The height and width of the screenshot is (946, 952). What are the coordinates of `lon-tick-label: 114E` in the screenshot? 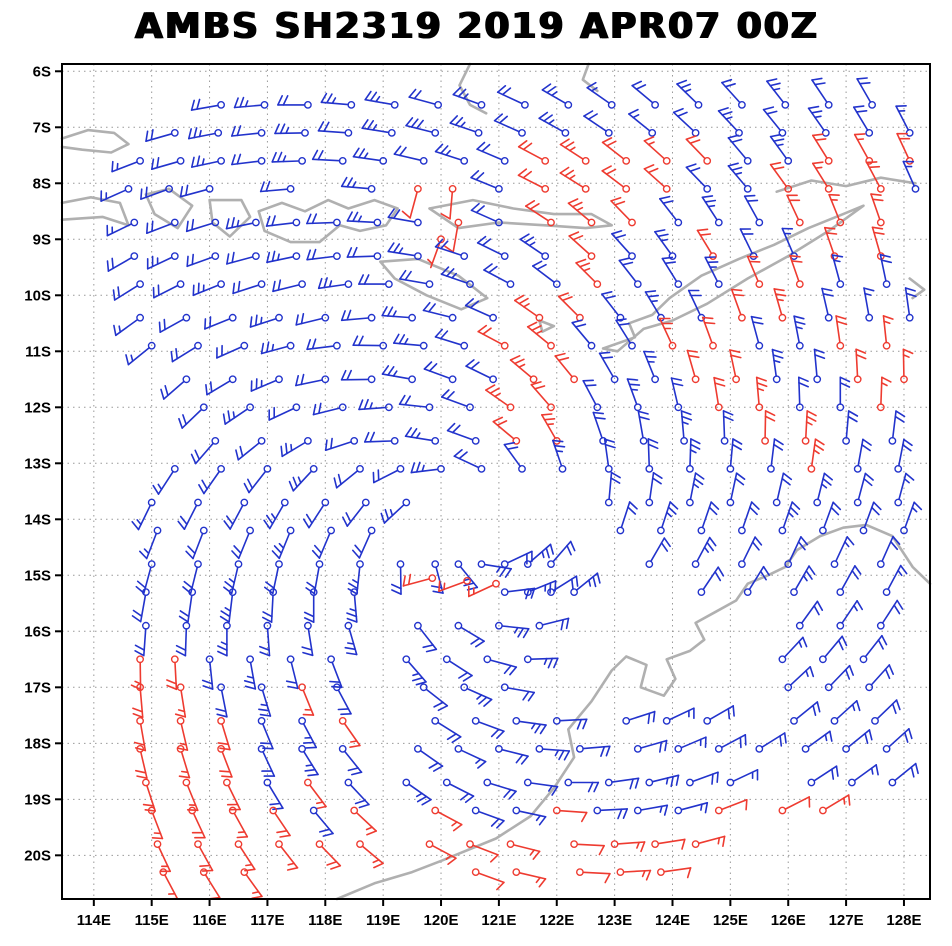 It's located at (94, 920).